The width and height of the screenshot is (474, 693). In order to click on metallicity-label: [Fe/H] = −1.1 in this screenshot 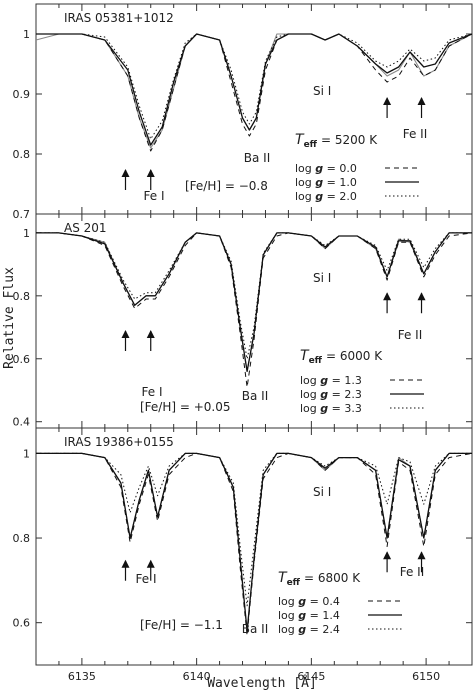, I will do `click(181, 625)`.